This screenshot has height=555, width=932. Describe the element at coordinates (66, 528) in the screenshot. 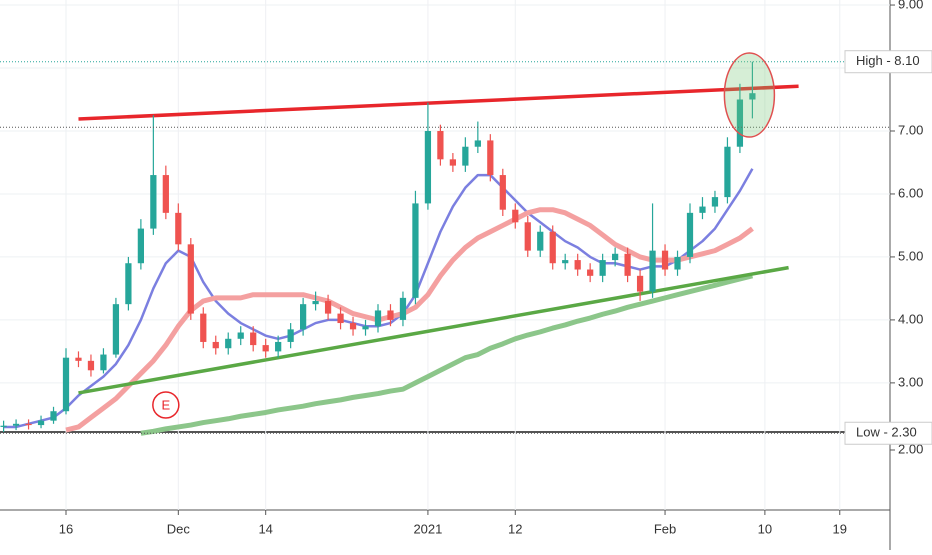

I see `x-tick-label: 16` at that location.